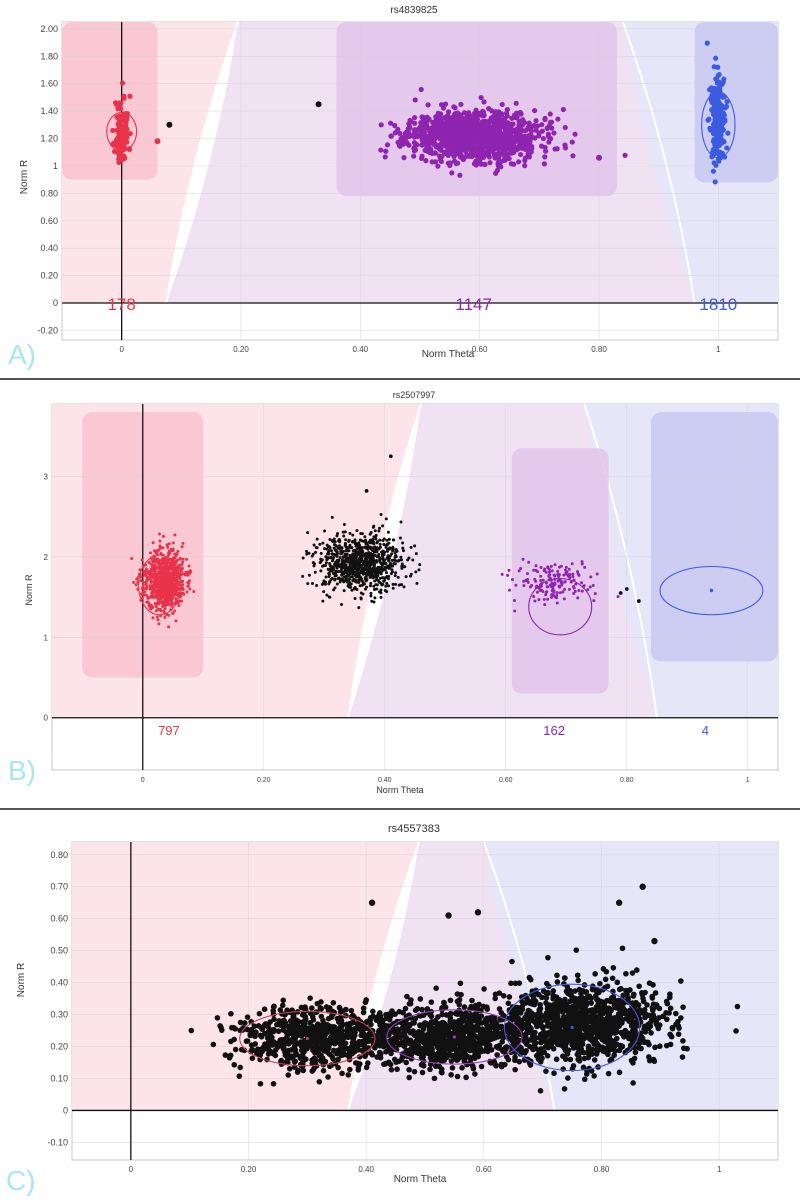 This screenshot has width=800, height=1202. I want to click on y-tick-label: 0.40, so click(49, 248).